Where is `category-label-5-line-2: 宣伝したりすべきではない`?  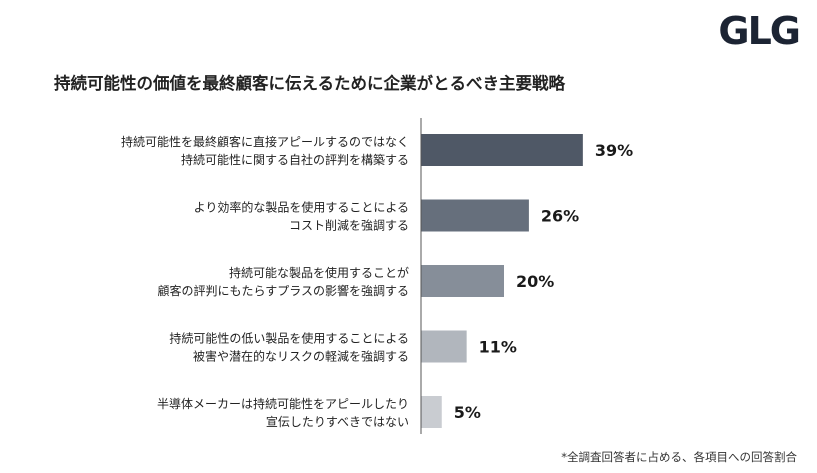
category-label-5-line-2: 宣伝したりすべきではない is located at coordinates (337, 421).